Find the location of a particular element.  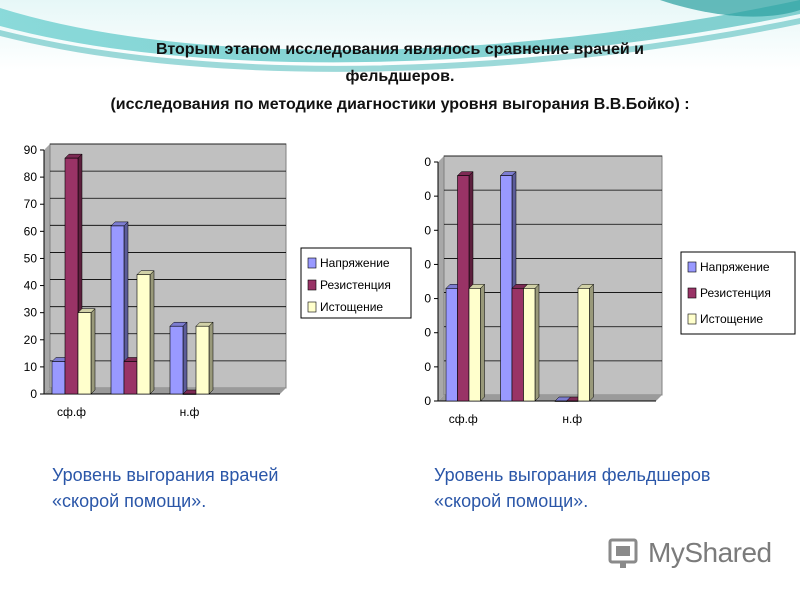

header-swoosh is located at coordinates (400, 31).